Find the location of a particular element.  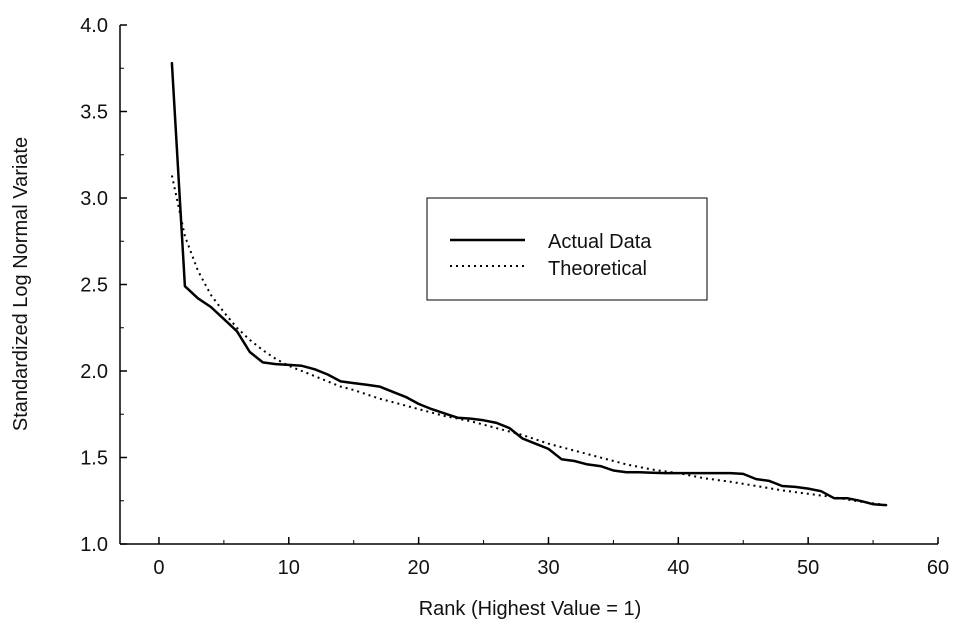

y-tick-label: 3.0 is located at coordinates (94, 199).